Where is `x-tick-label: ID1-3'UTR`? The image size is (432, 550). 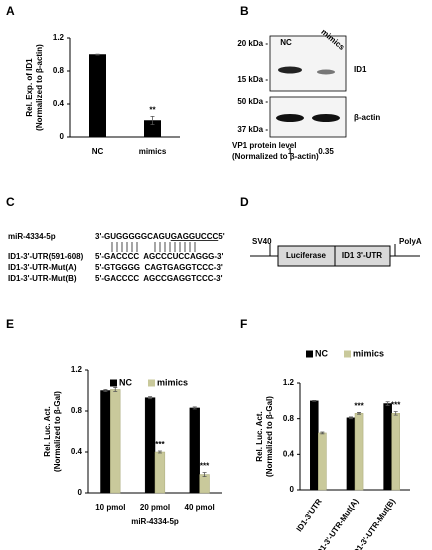
x-tick-label: ID1-3'UTR is located at coordinates (309, 515).